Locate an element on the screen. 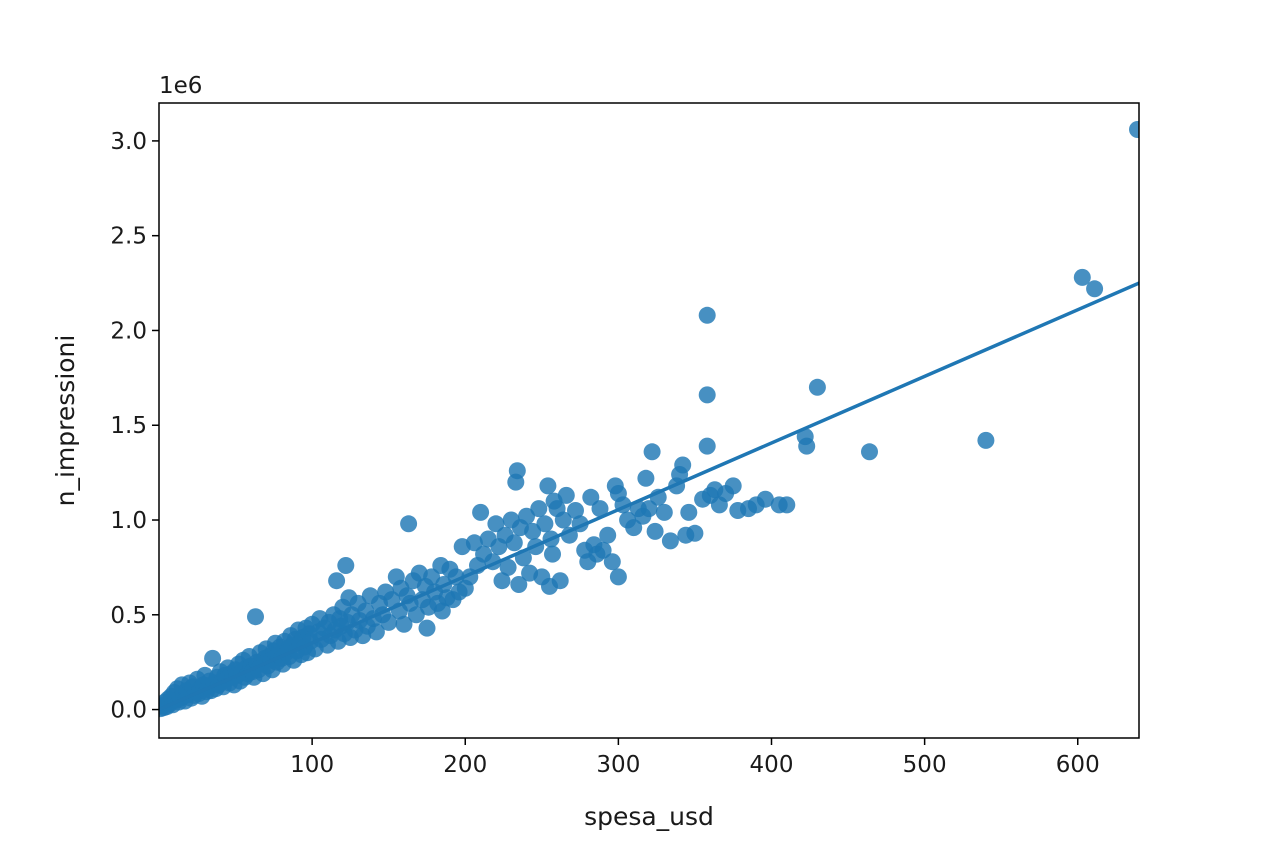 Image resolution: width=1264 pixels, height=843 pixels. y-tick-label: 2.0 is located at coordinates (128, 331).